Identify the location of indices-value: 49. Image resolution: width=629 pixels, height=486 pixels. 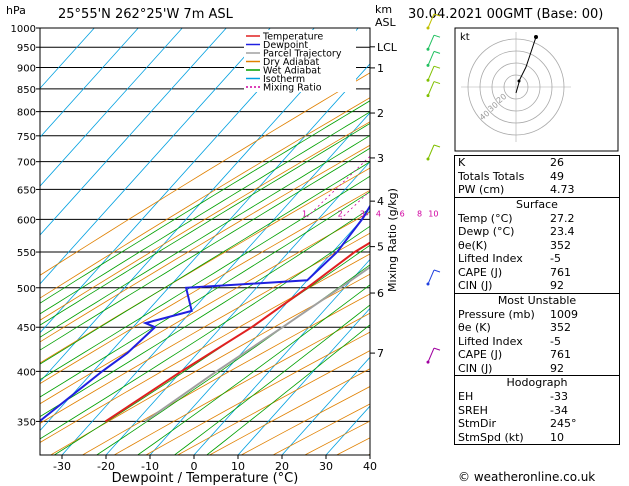
(557, 176).